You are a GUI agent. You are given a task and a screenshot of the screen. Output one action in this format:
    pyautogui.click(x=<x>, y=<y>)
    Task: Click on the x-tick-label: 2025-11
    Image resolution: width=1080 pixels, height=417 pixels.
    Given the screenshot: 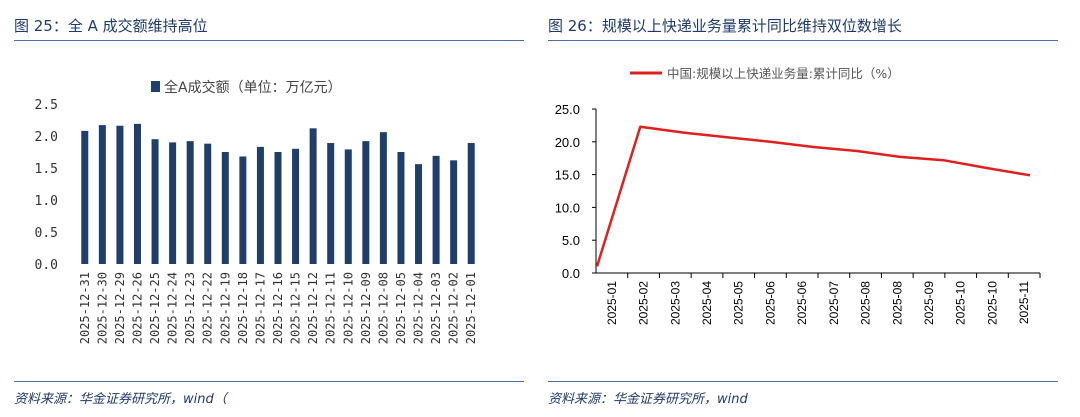 What is the action you would take?
    pyautogui.click(x=1024, y=302)
    